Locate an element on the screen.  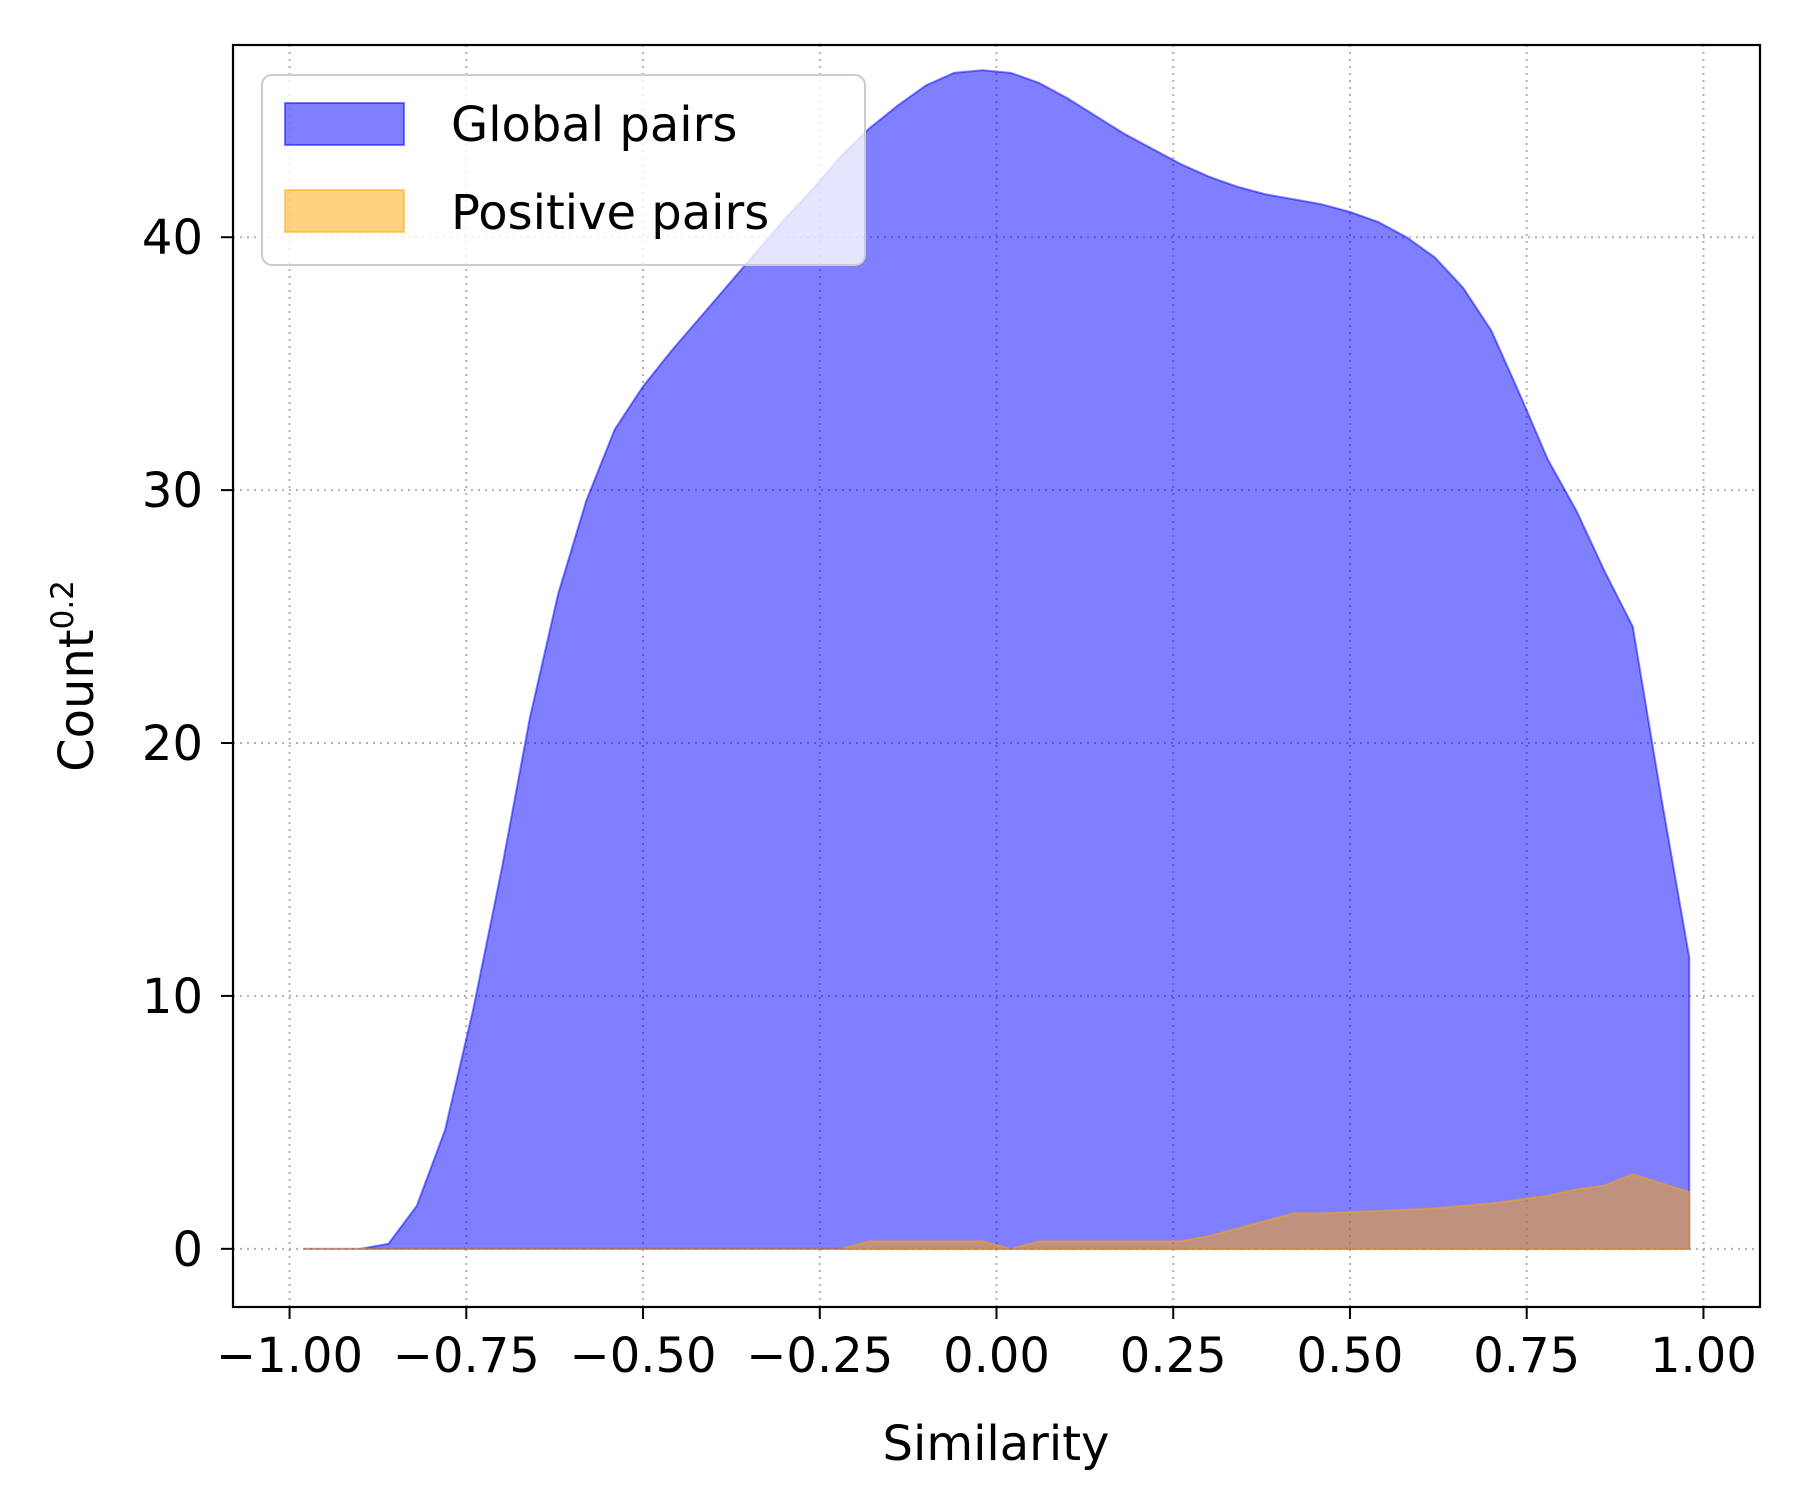
x-tick-label: 0.25 is located at coordinates (1173, 1356).